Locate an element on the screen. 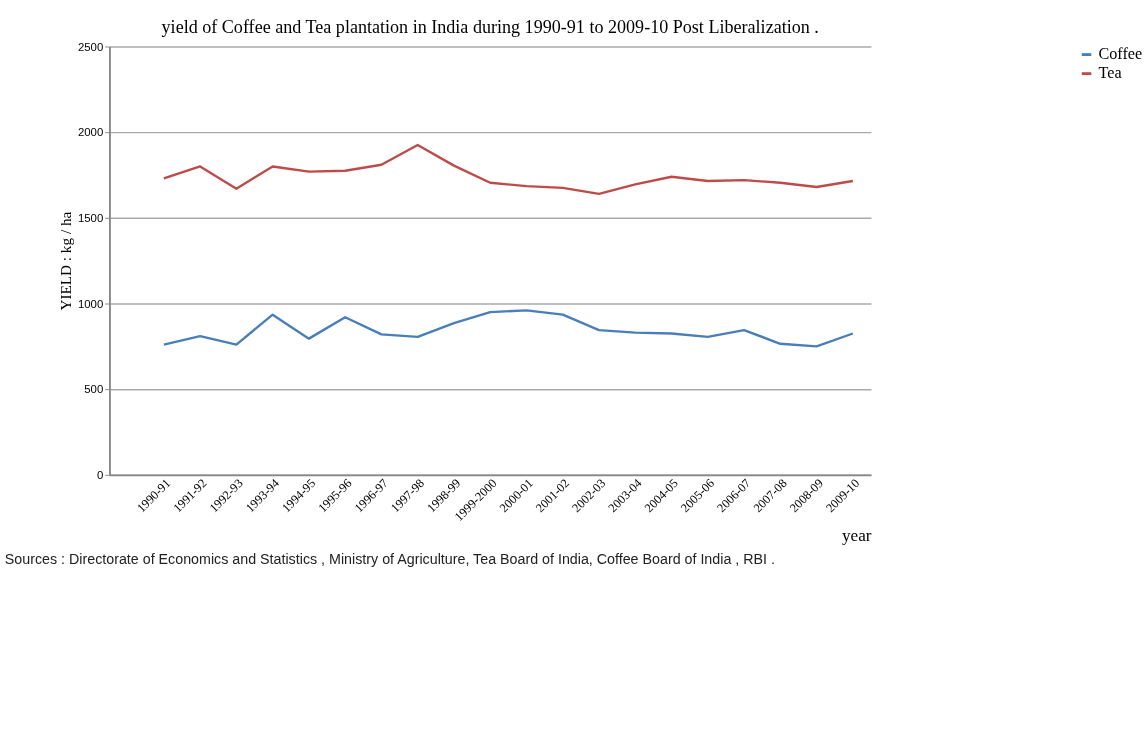  x-axis-title: year is located at coordinates (856, 536).